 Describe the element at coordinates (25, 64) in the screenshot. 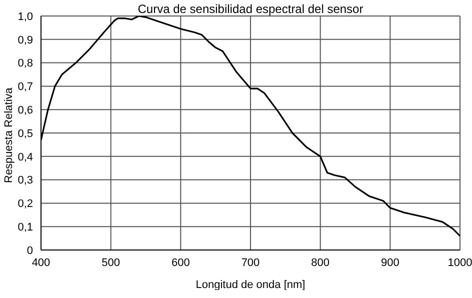

I see `y-tick-label: 0,8` at that location.